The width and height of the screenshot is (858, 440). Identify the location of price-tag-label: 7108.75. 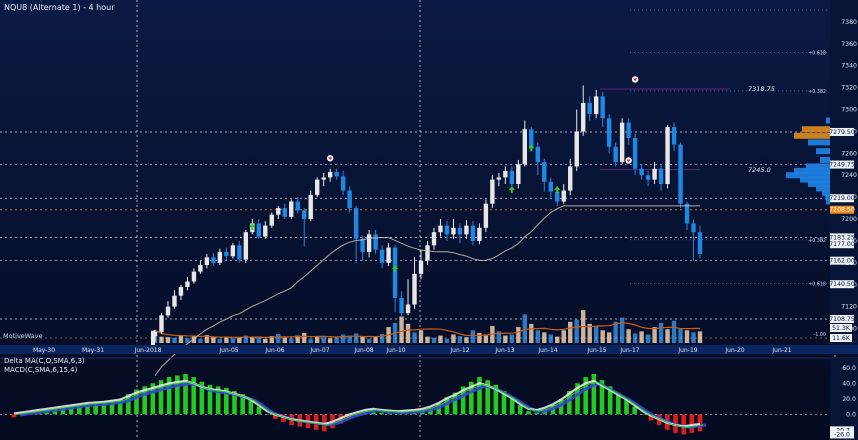
(842, 319).